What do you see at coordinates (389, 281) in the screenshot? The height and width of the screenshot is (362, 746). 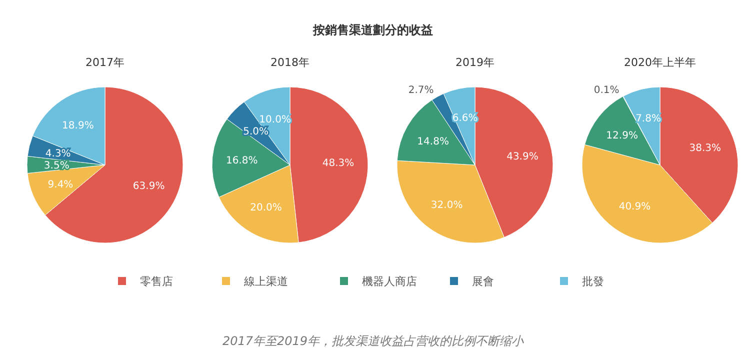 I see `legend-label: 機器人商店` at bounding box center [389, 281].